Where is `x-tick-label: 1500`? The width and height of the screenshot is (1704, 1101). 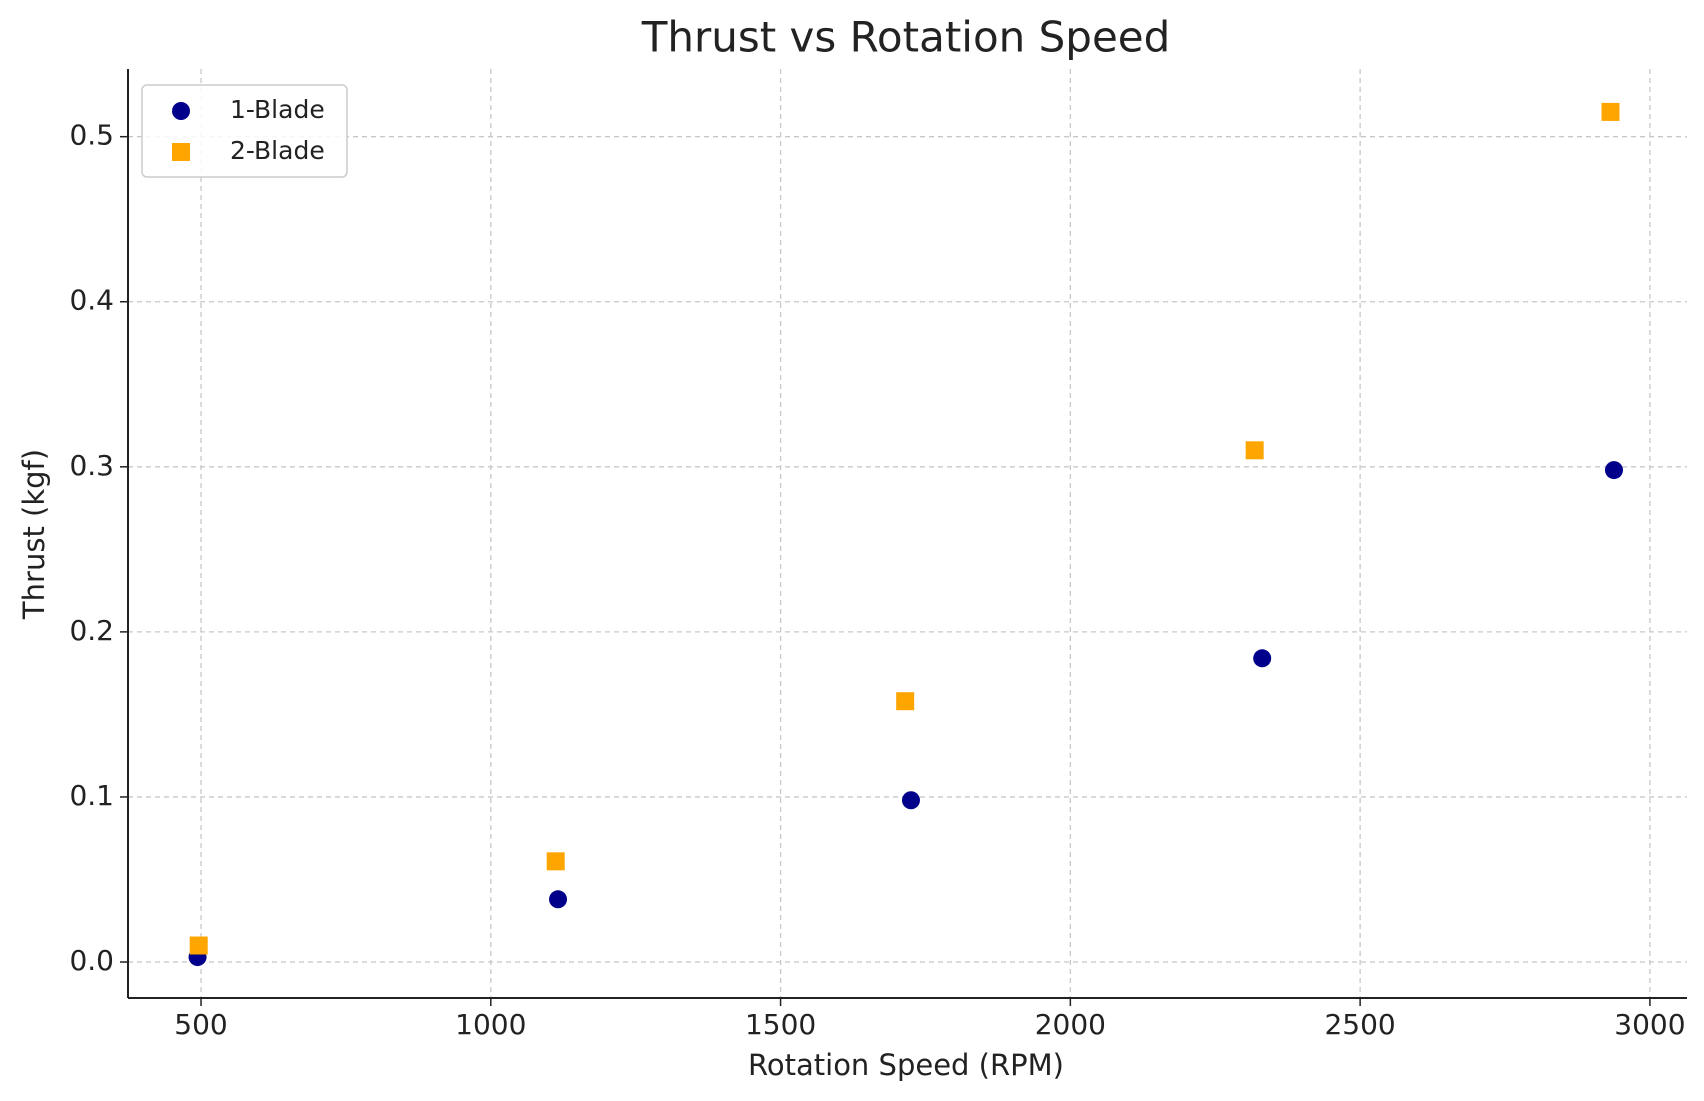
x-tick-label: 1500 is located at coordinates (780, 1024).